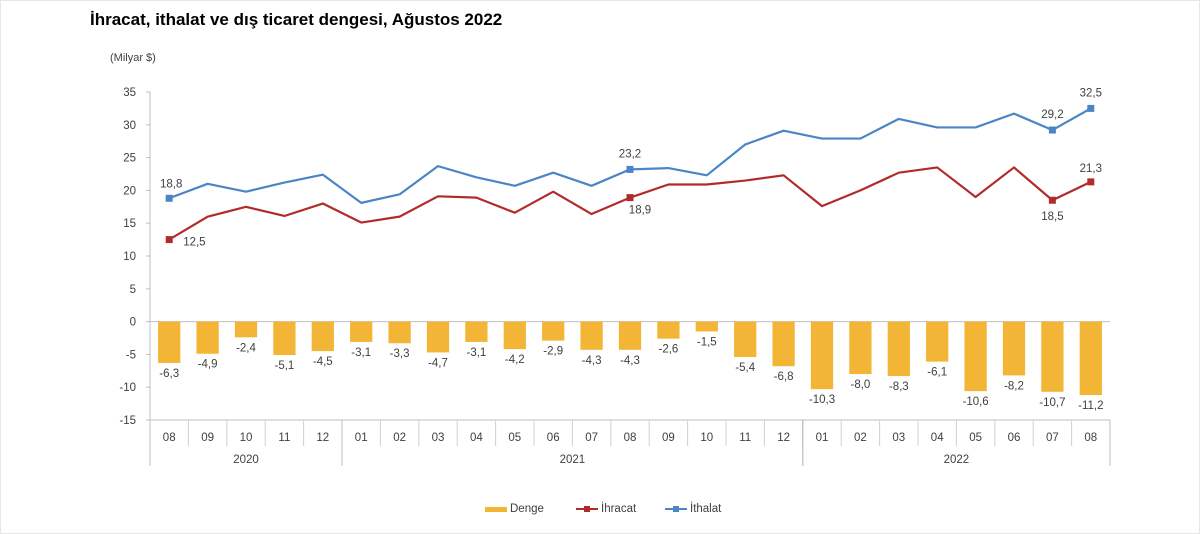  I want to click on y-tick-label: 5, so click(133, 290).